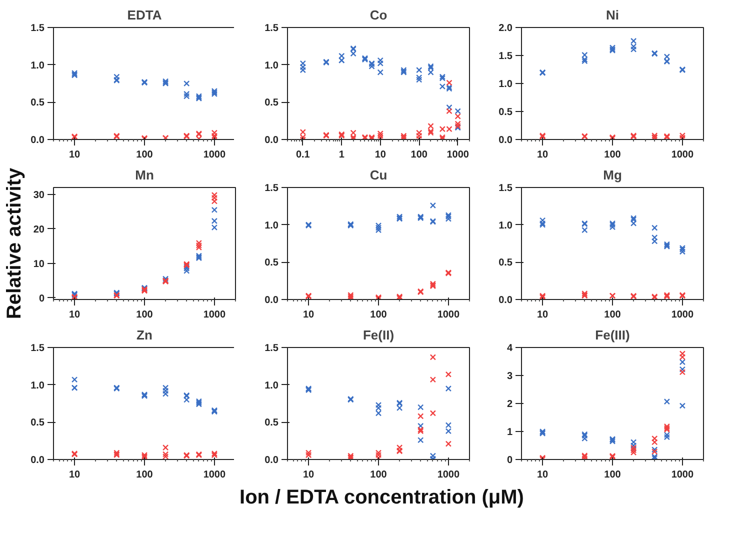 Image resolution: width=735 pixels, height=551 pixels. I want to click on chart-title: Mg, so click(612, 175).